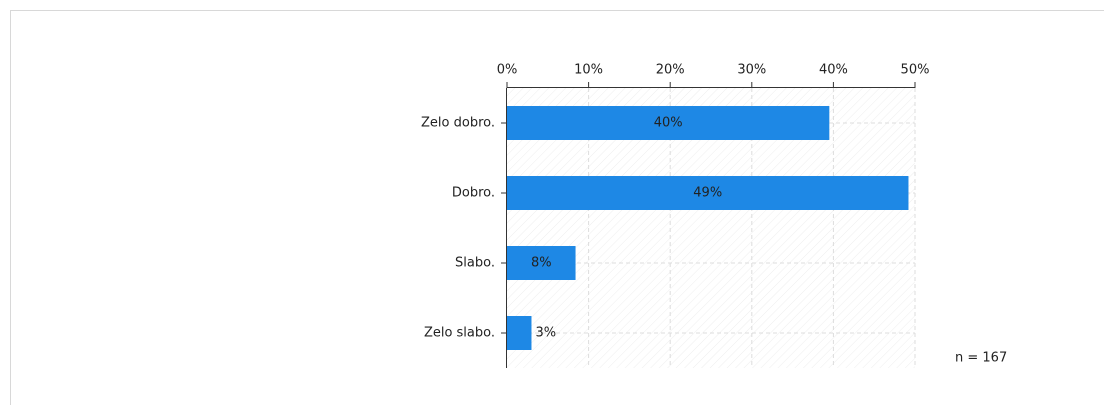 Image resolution: width=1104 pixels, height=409 pixels. What do you see at coordinates (670, 70) in the screenshot?
I see `x-tick-label: 20%` at bounding box center [670, 70].